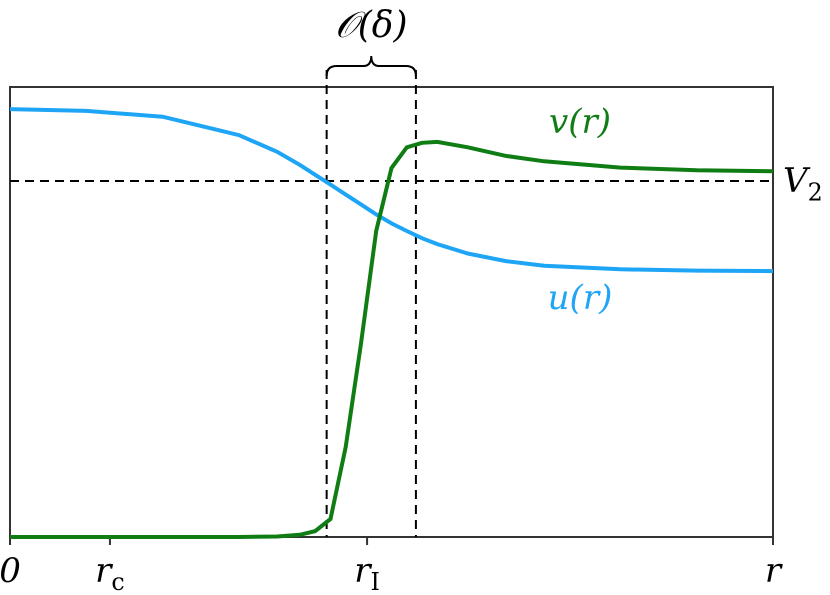 This screenshot has height=595, width=830. I want to click on series-label: u(r), so click(580, 298).